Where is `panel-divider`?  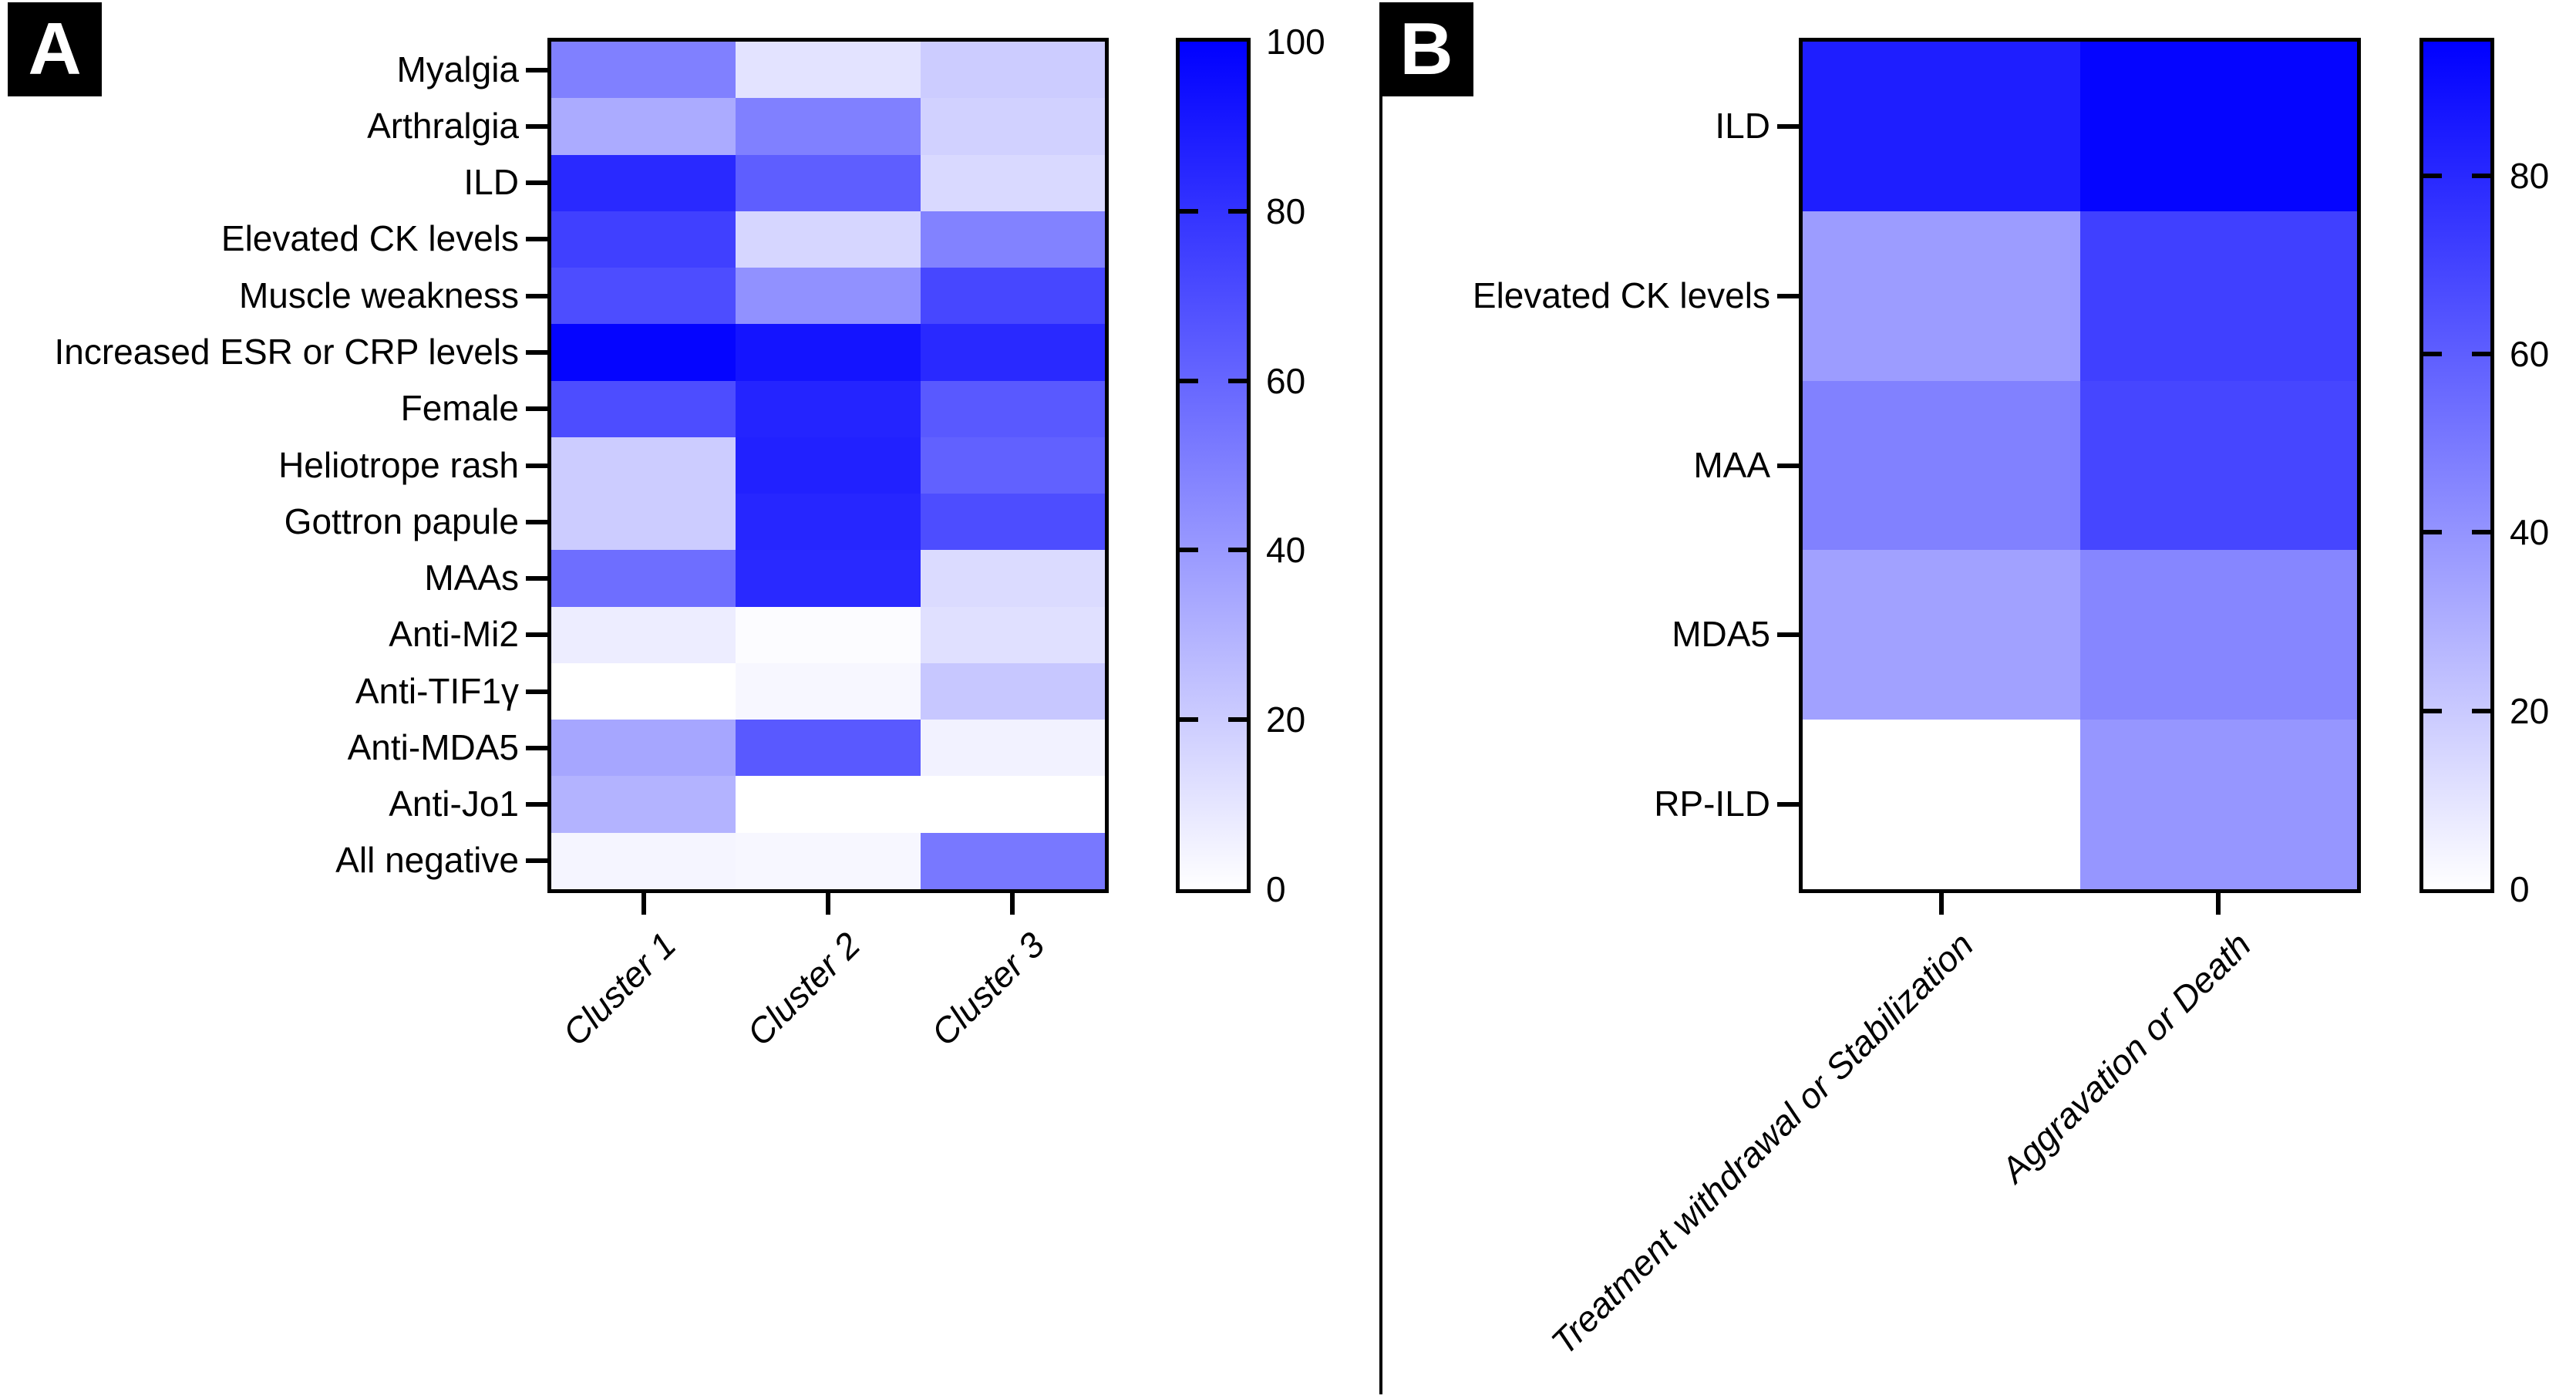 panel-divider is located at coordinates (1381, 698).